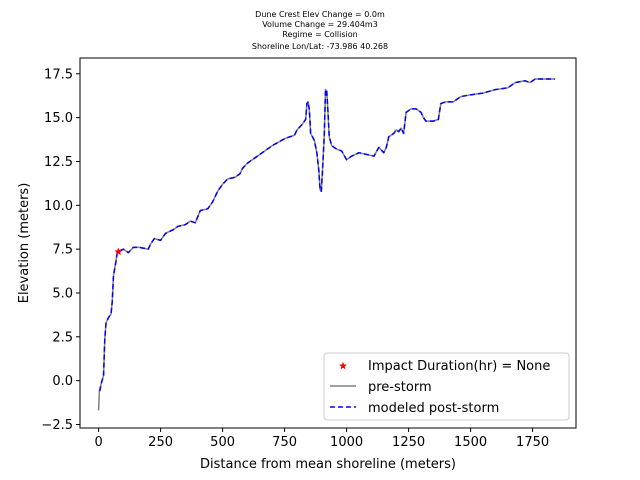 This screenshot has height=480, width=640. Describe the element at coordinates (320, 24) in the screenshot. I see `title-line-volume: Volume Change = 29.404m3` at that location.